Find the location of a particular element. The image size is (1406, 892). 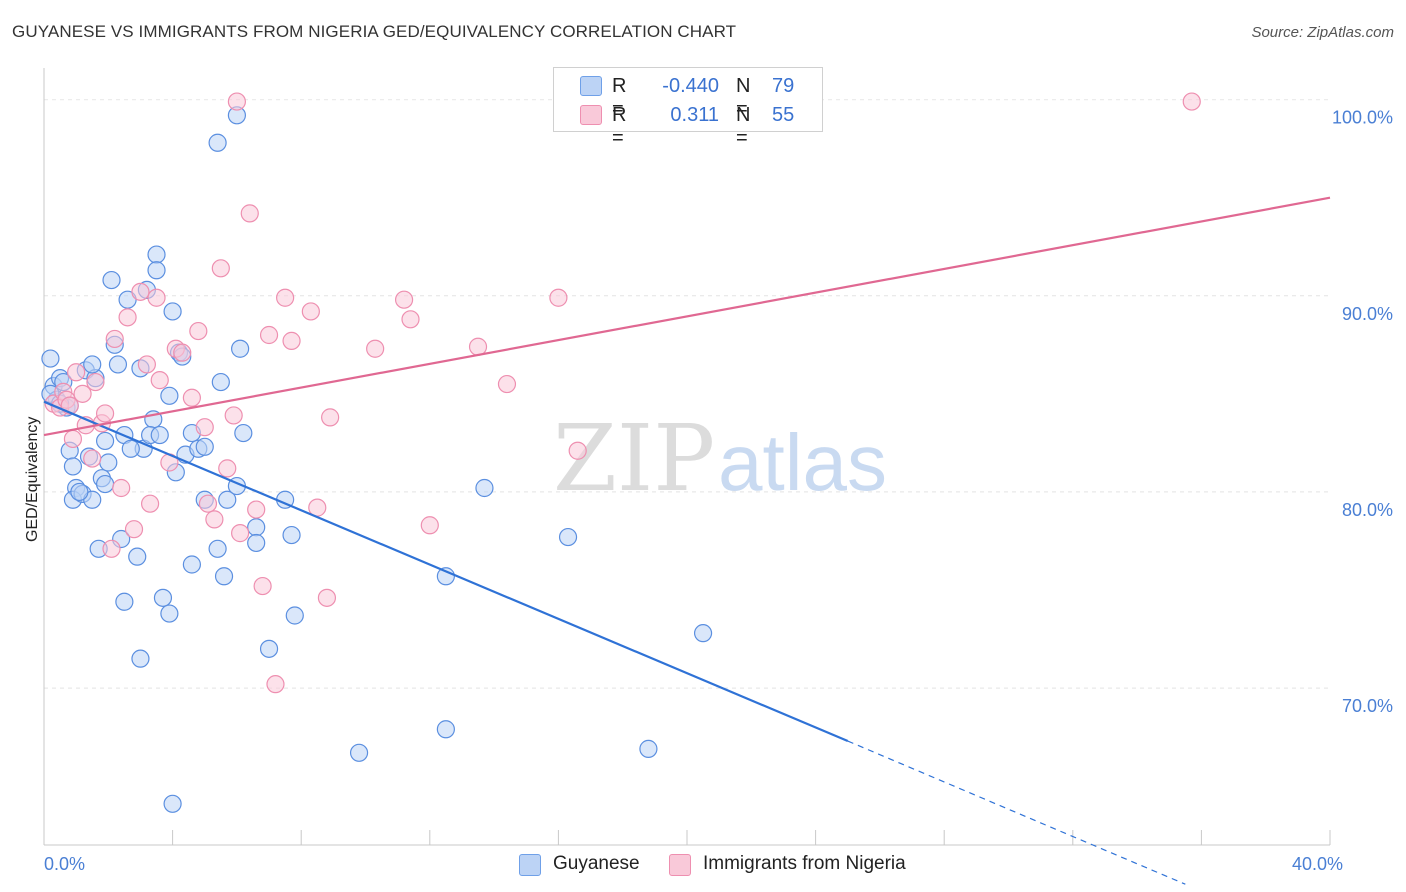

legend-swatch-guyanese is located at coordinates (530, 865).